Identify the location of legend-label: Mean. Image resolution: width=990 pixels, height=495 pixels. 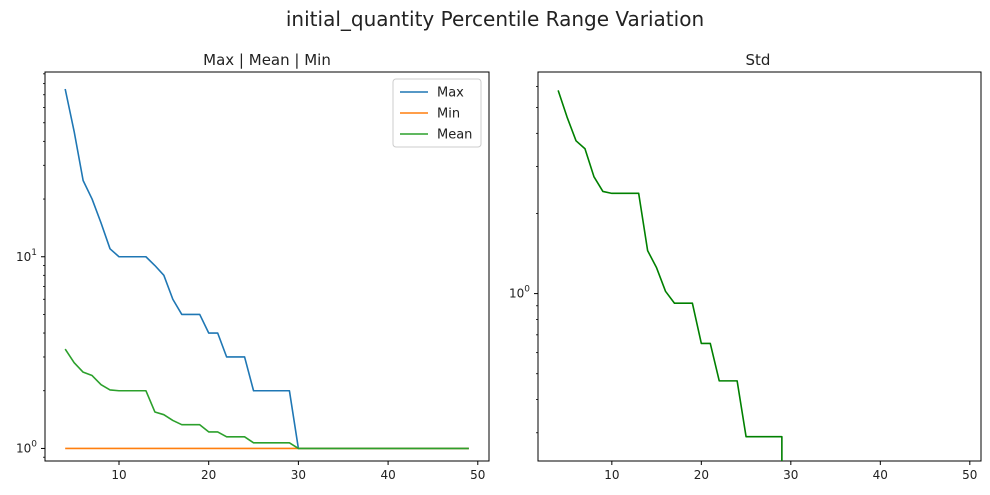
(454, 135).